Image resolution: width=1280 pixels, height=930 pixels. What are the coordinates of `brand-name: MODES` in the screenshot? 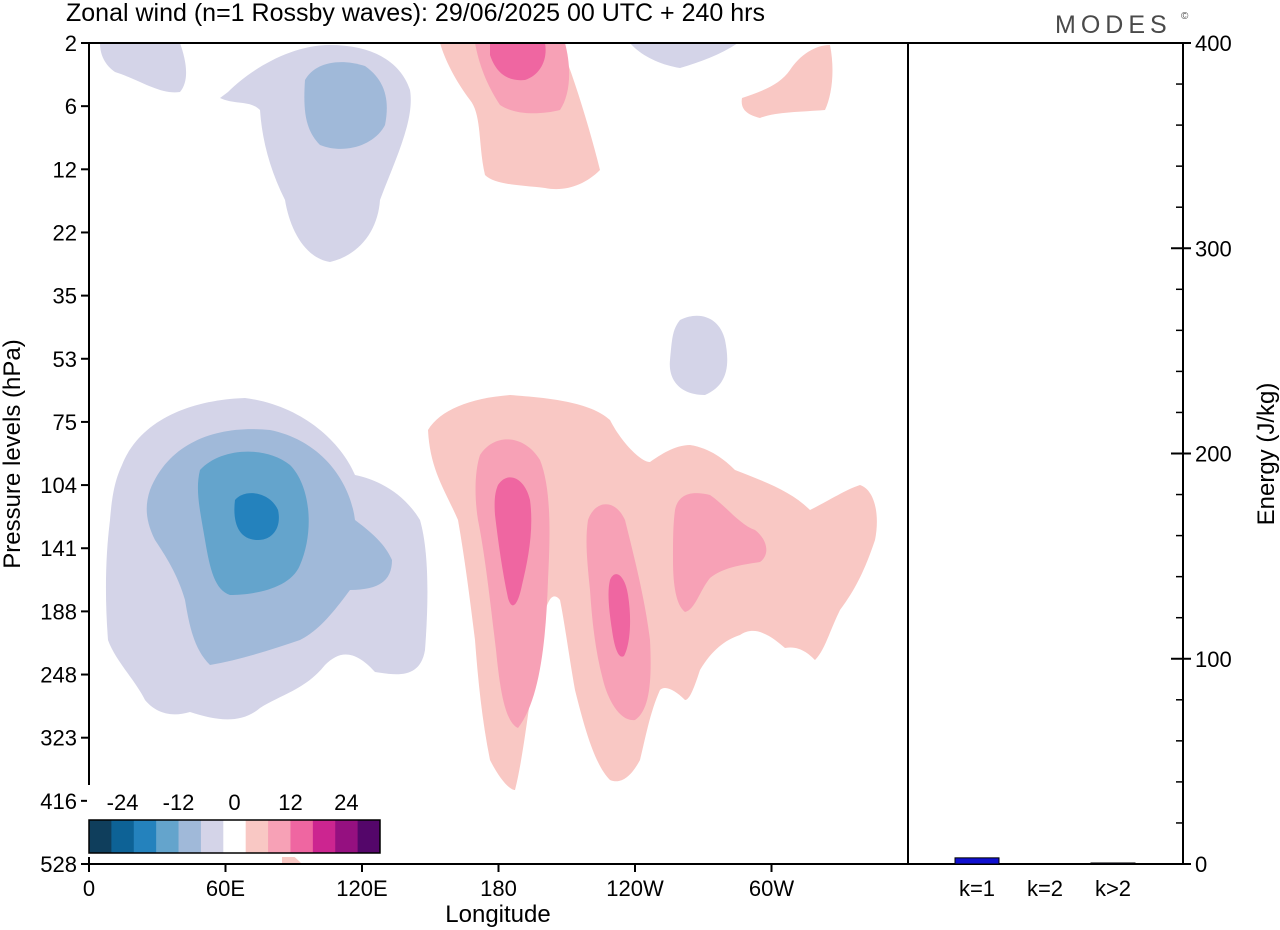 It's located at (1113, 25).